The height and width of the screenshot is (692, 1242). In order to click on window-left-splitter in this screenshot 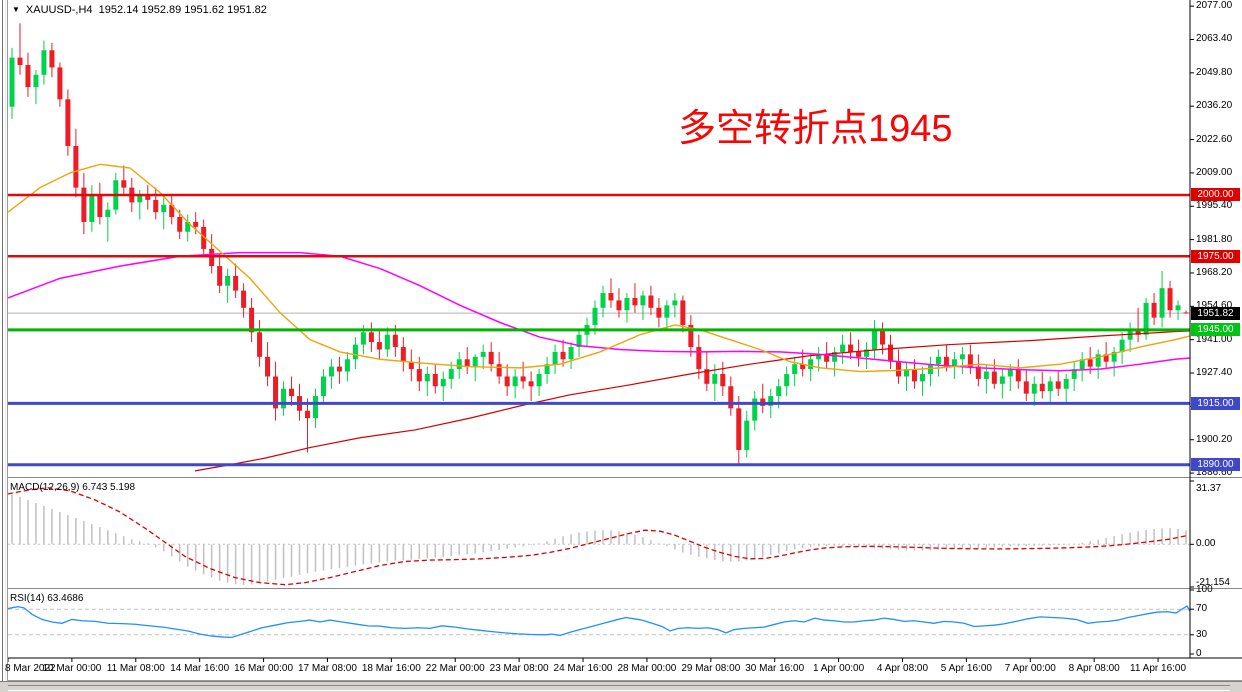, I will do `click(4, 340)`.